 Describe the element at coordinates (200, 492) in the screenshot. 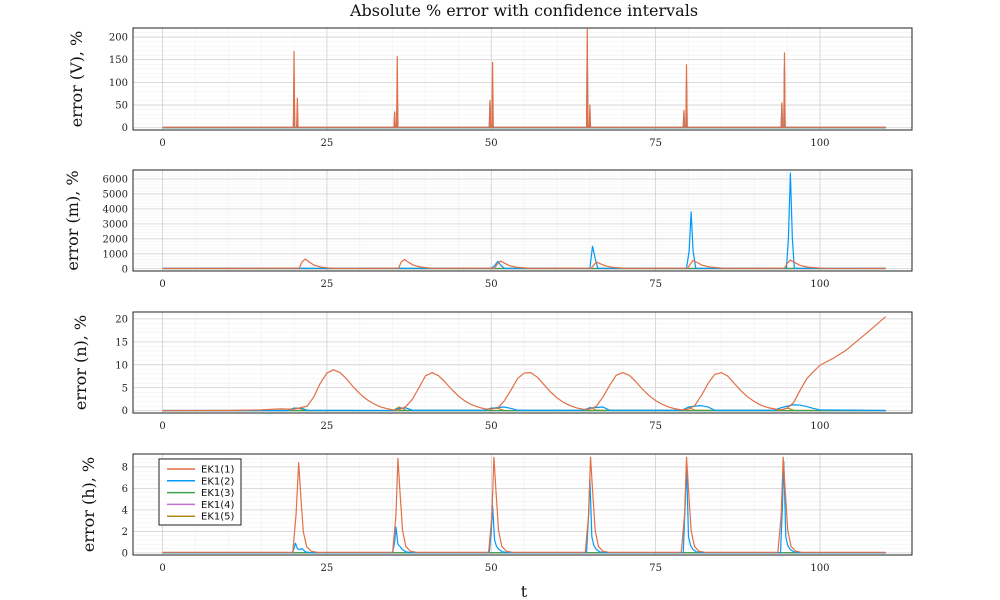

I see `legend: EK1(1)EK1(2)EK1(3)EK1(4)EK1(5)` at that location.